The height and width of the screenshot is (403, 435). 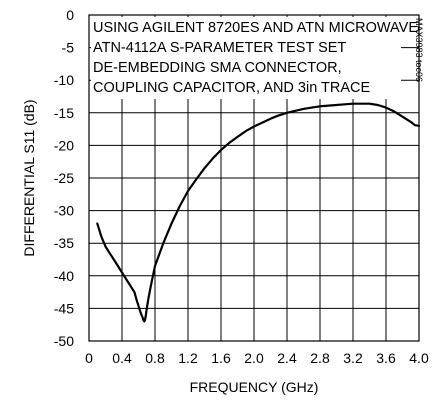 I want to click on x-axis-title: FREQUENCY (GHz), so click(x=254, y=387).